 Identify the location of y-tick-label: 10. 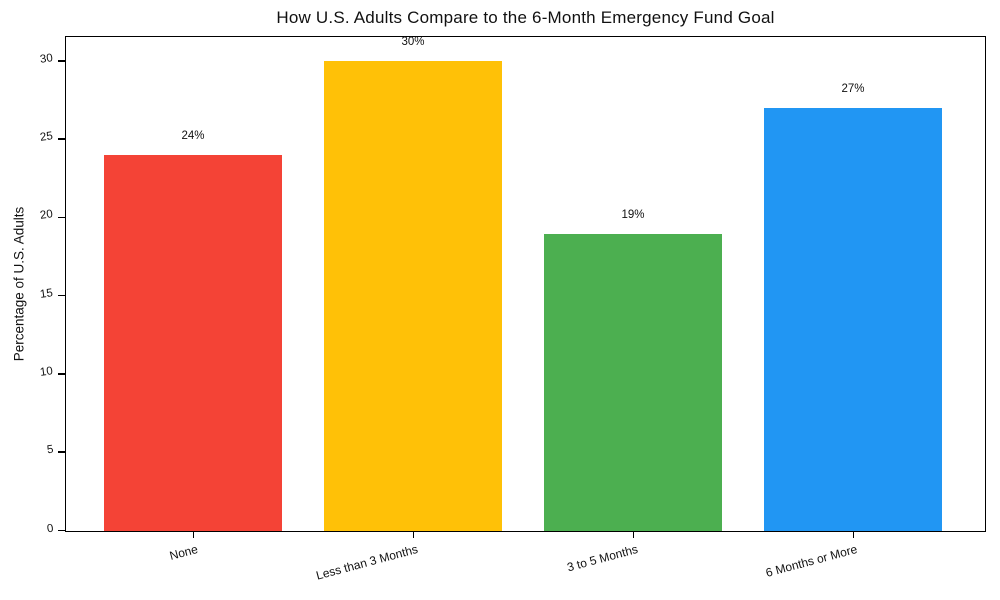
(46, 372).